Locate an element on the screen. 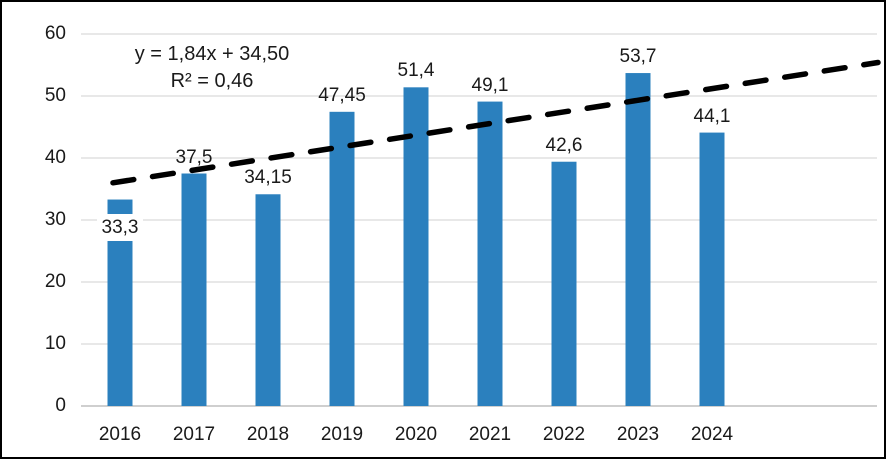 Image resolution: width=886 pixels, height=459 pixels. data-label-2021: 49,1 is located at coordinates (490, 85).